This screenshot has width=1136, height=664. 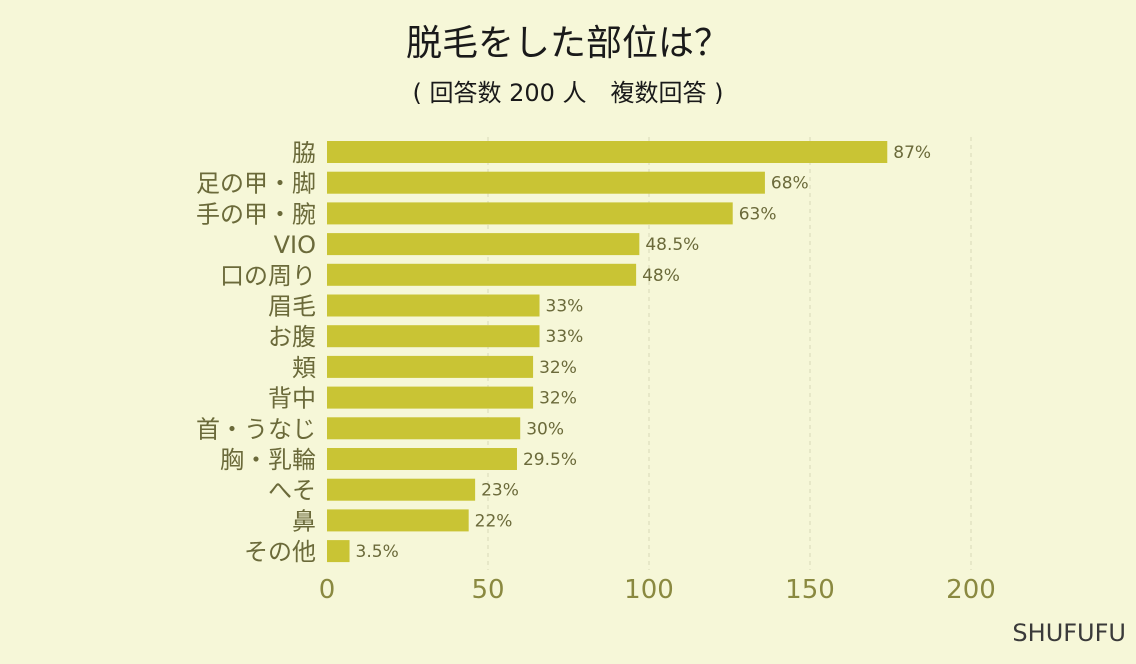 What do you see at coordinates (661, 276) in the screenshot?
I see `value-label: 48%` at bounding box center [661, 276].